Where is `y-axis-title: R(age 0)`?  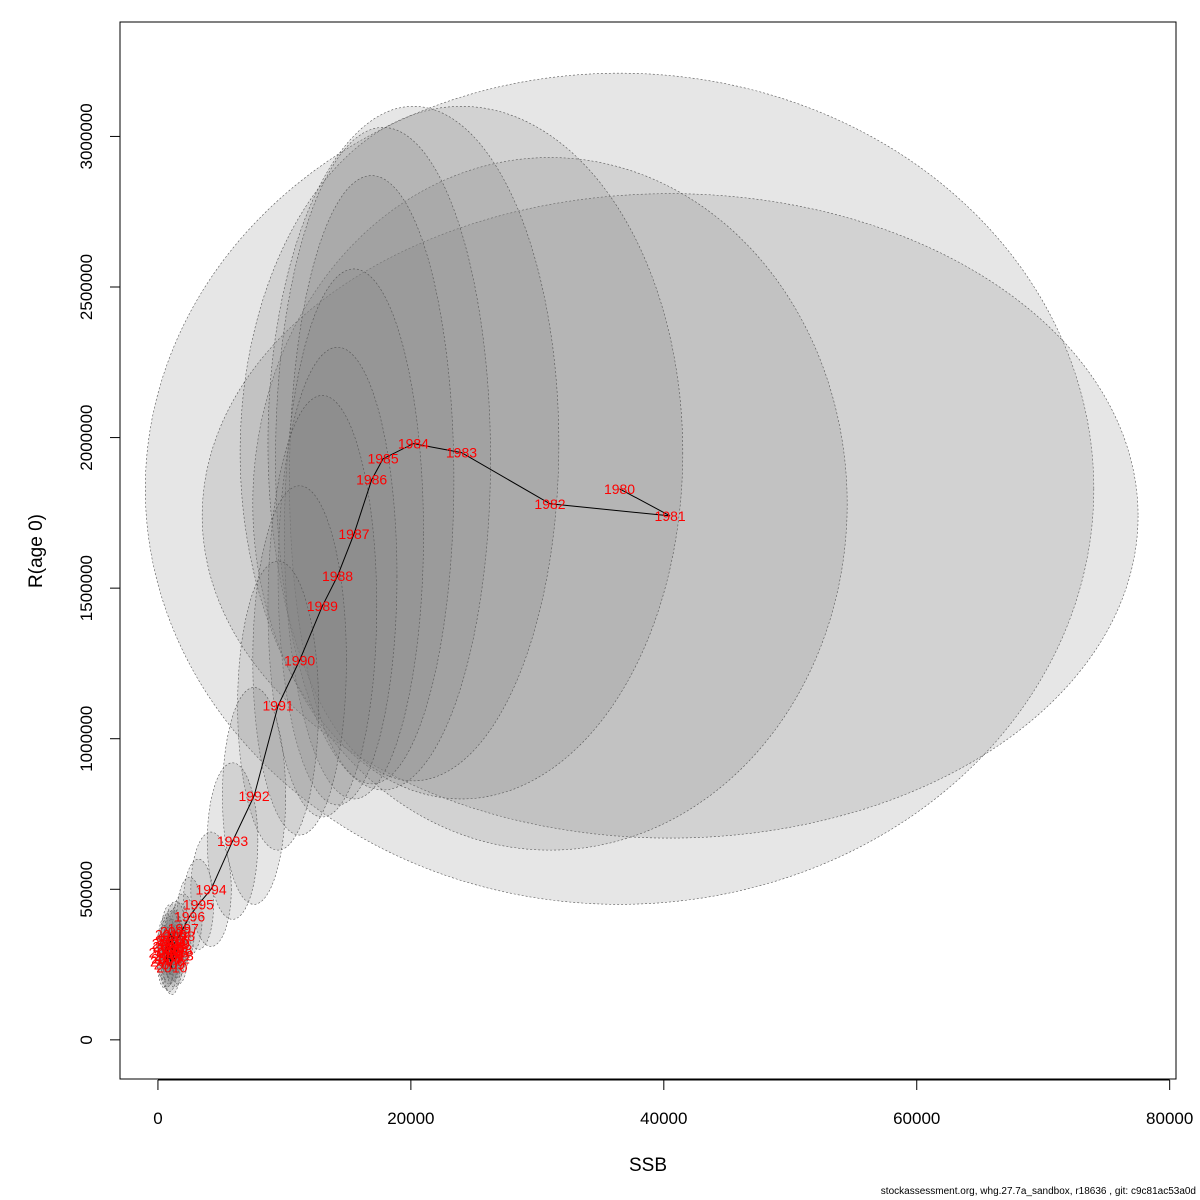
y-axis-title: R(age 0) is located at coordinates (36, 551).